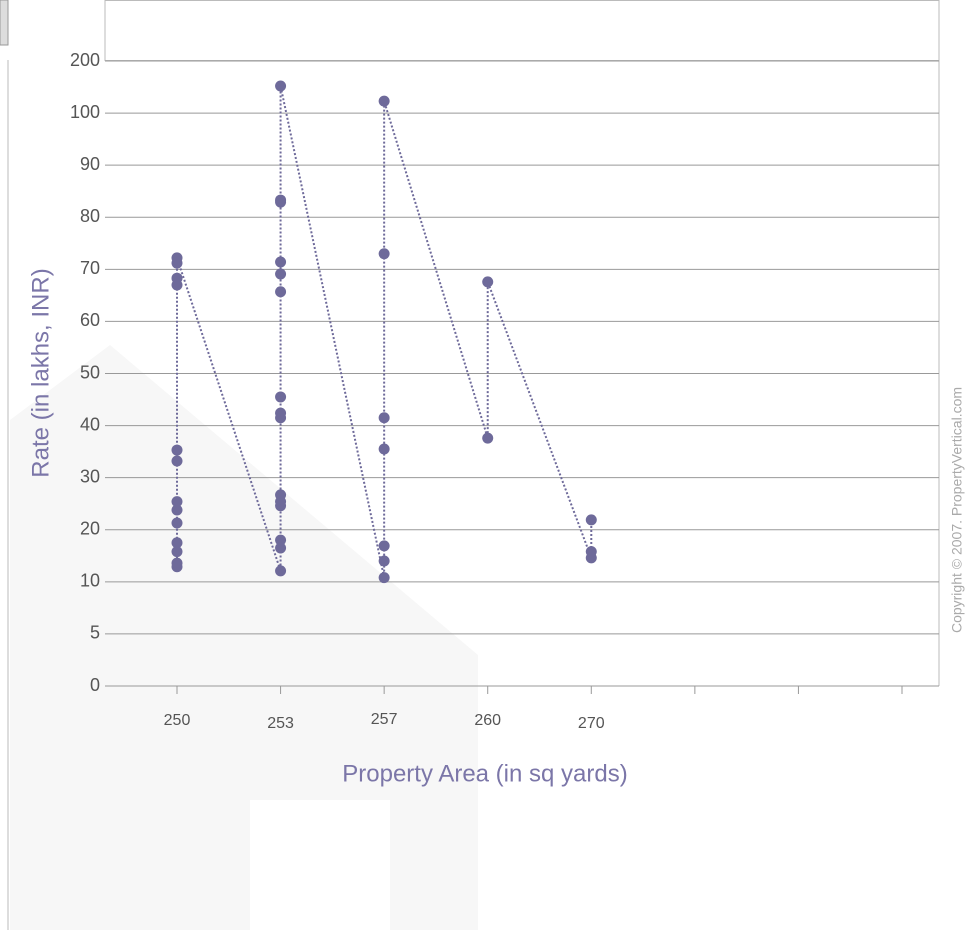 This screenshot has width=976, height=930. I want to click on y-axis-title: Rate (in lakhs, INR), so click(40, 372).